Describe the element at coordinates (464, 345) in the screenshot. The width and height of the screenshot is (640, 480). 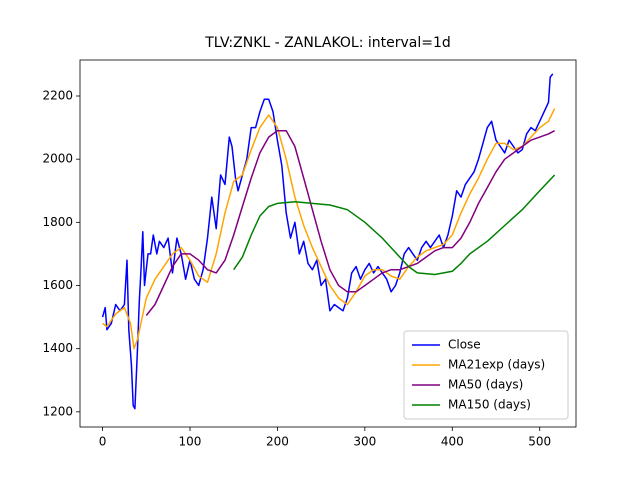
I see `legend-label: Close` at that location.